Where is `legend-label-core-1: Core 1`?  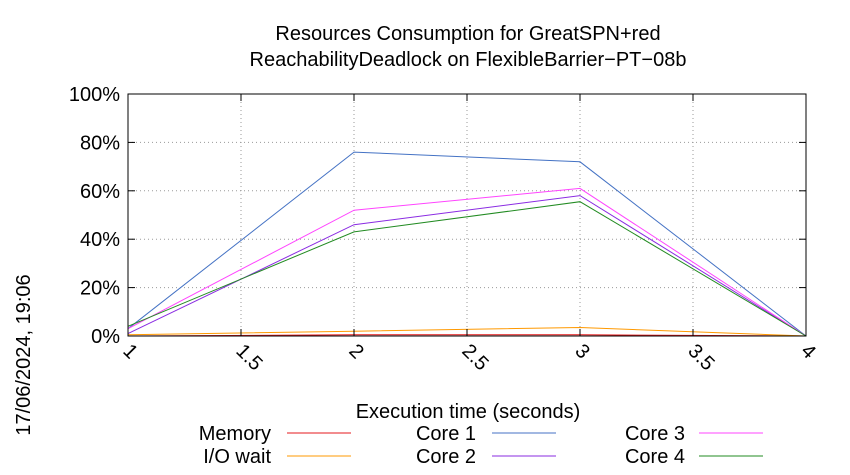
legend-label-core-1: Core 1 is located at coordinates (446, 434).